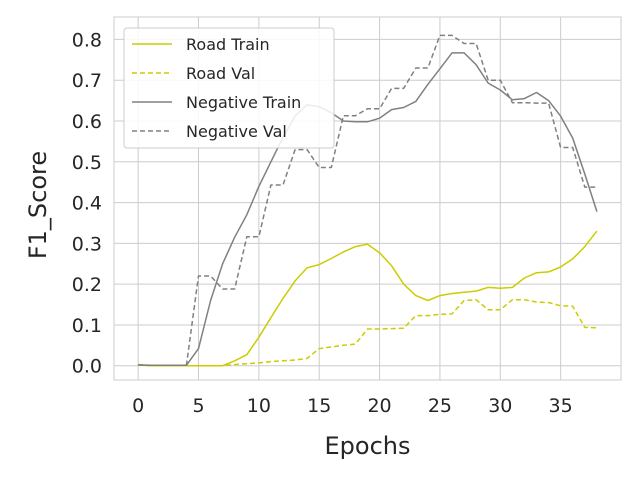  I want to click on legend-box, so click(229, 88).